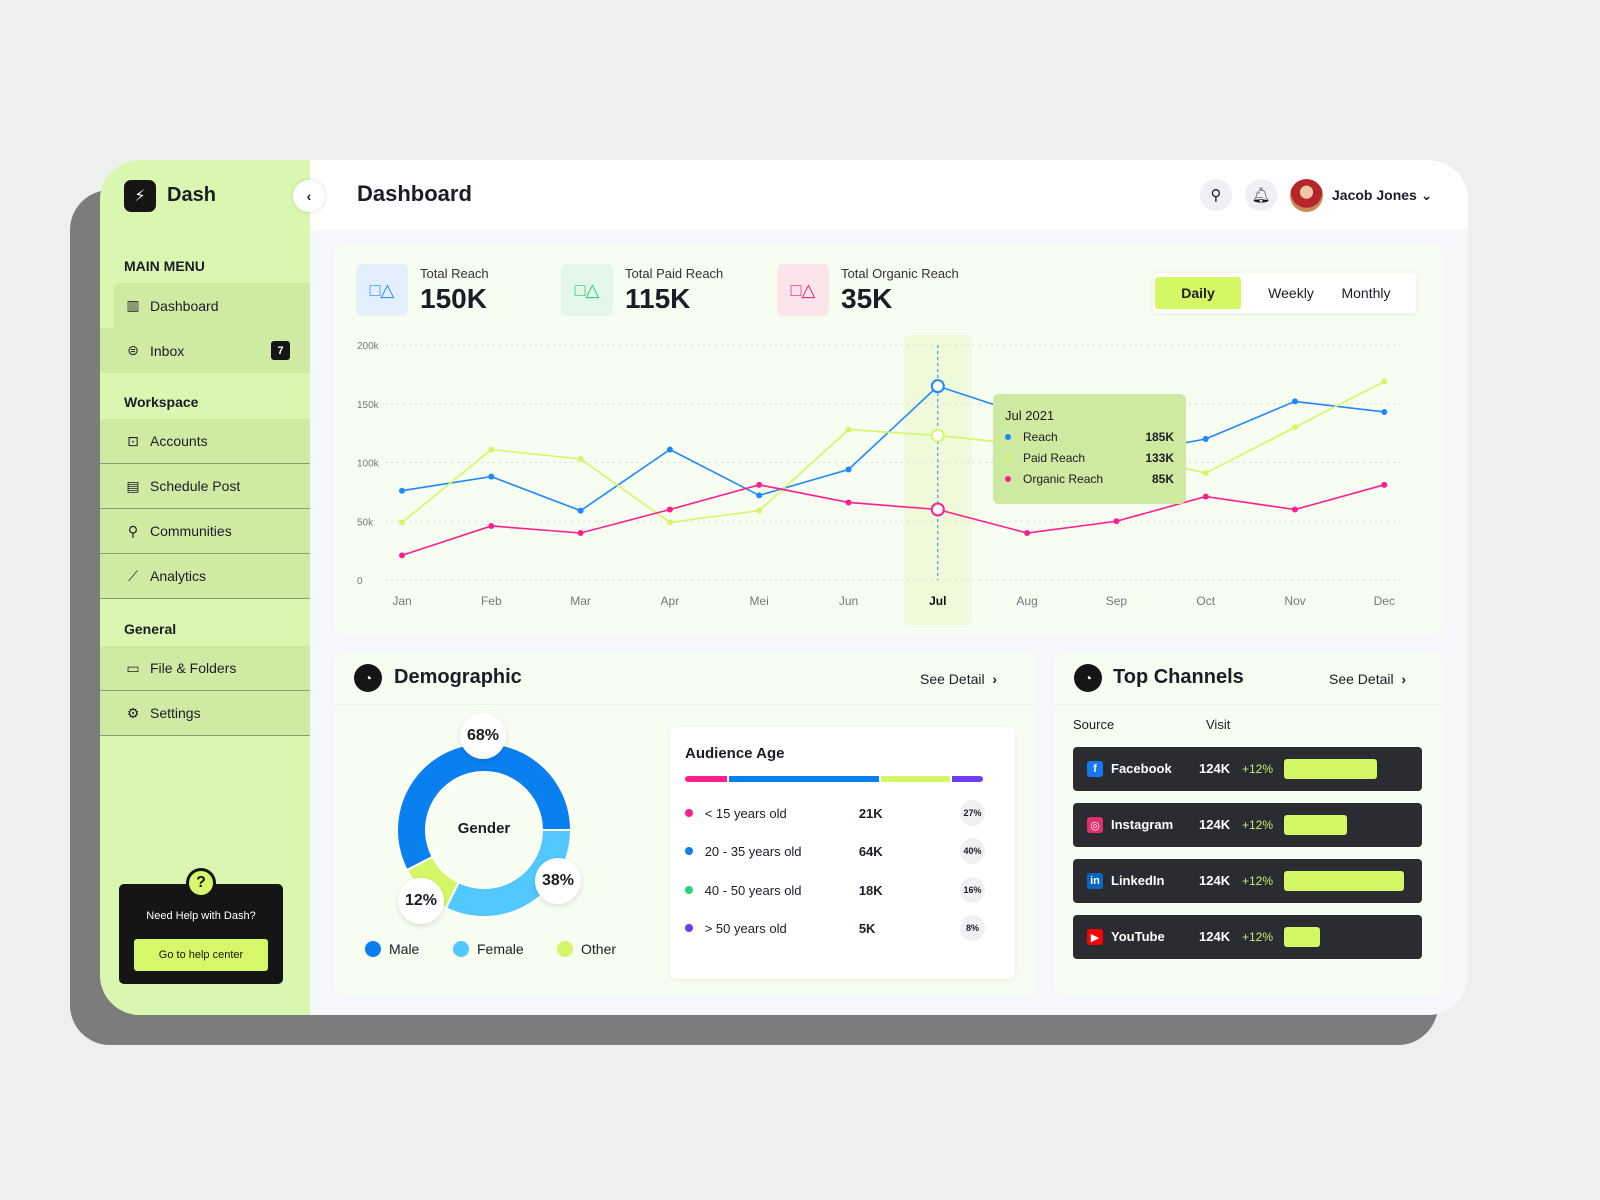  I want to click on x-tick-label: Mar, so click(580, 601).